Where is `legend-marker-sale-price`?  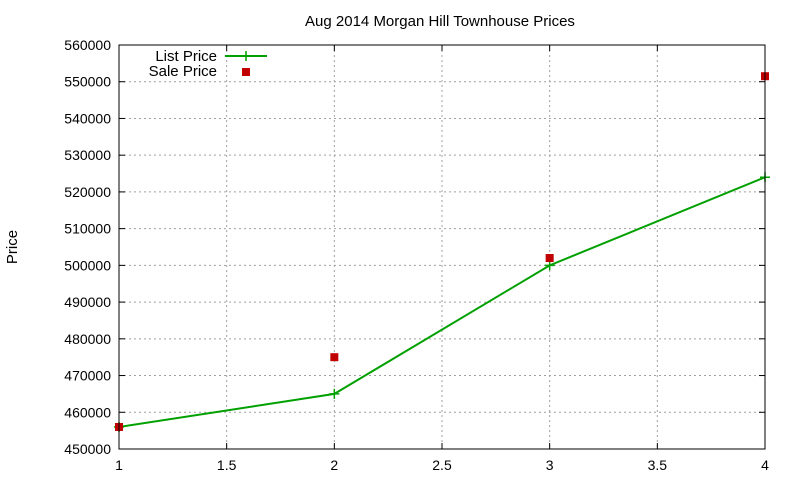 legend-marker-sale-price is located at coordinates (246, 72).